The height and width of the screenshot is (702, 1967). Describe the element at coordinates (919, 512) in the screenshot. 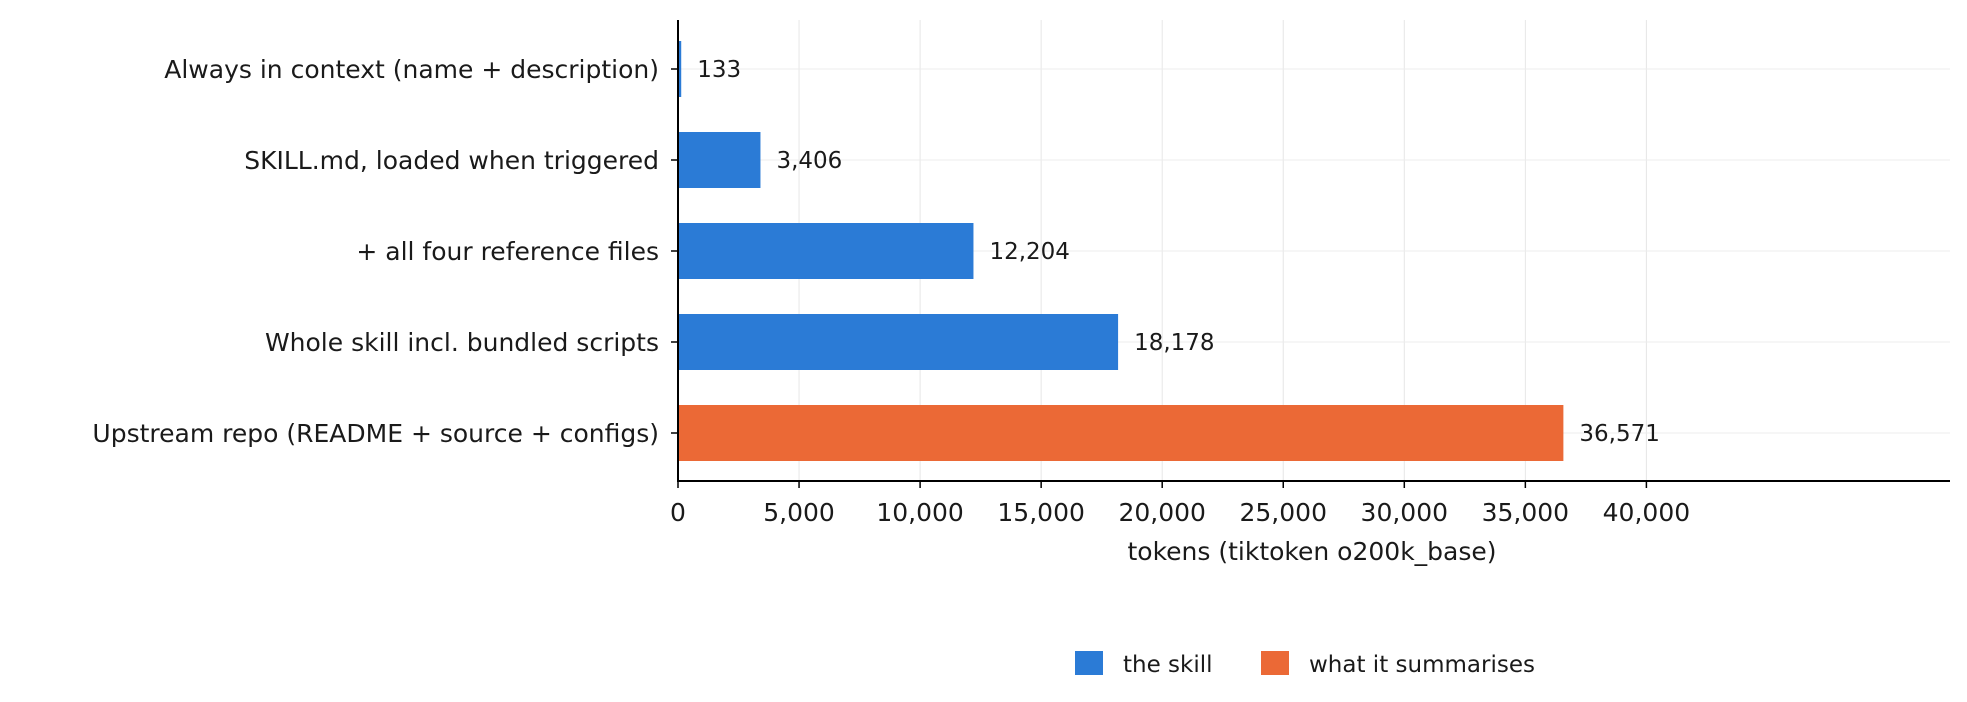

I see `x-tick-label: 10,000` at that location.